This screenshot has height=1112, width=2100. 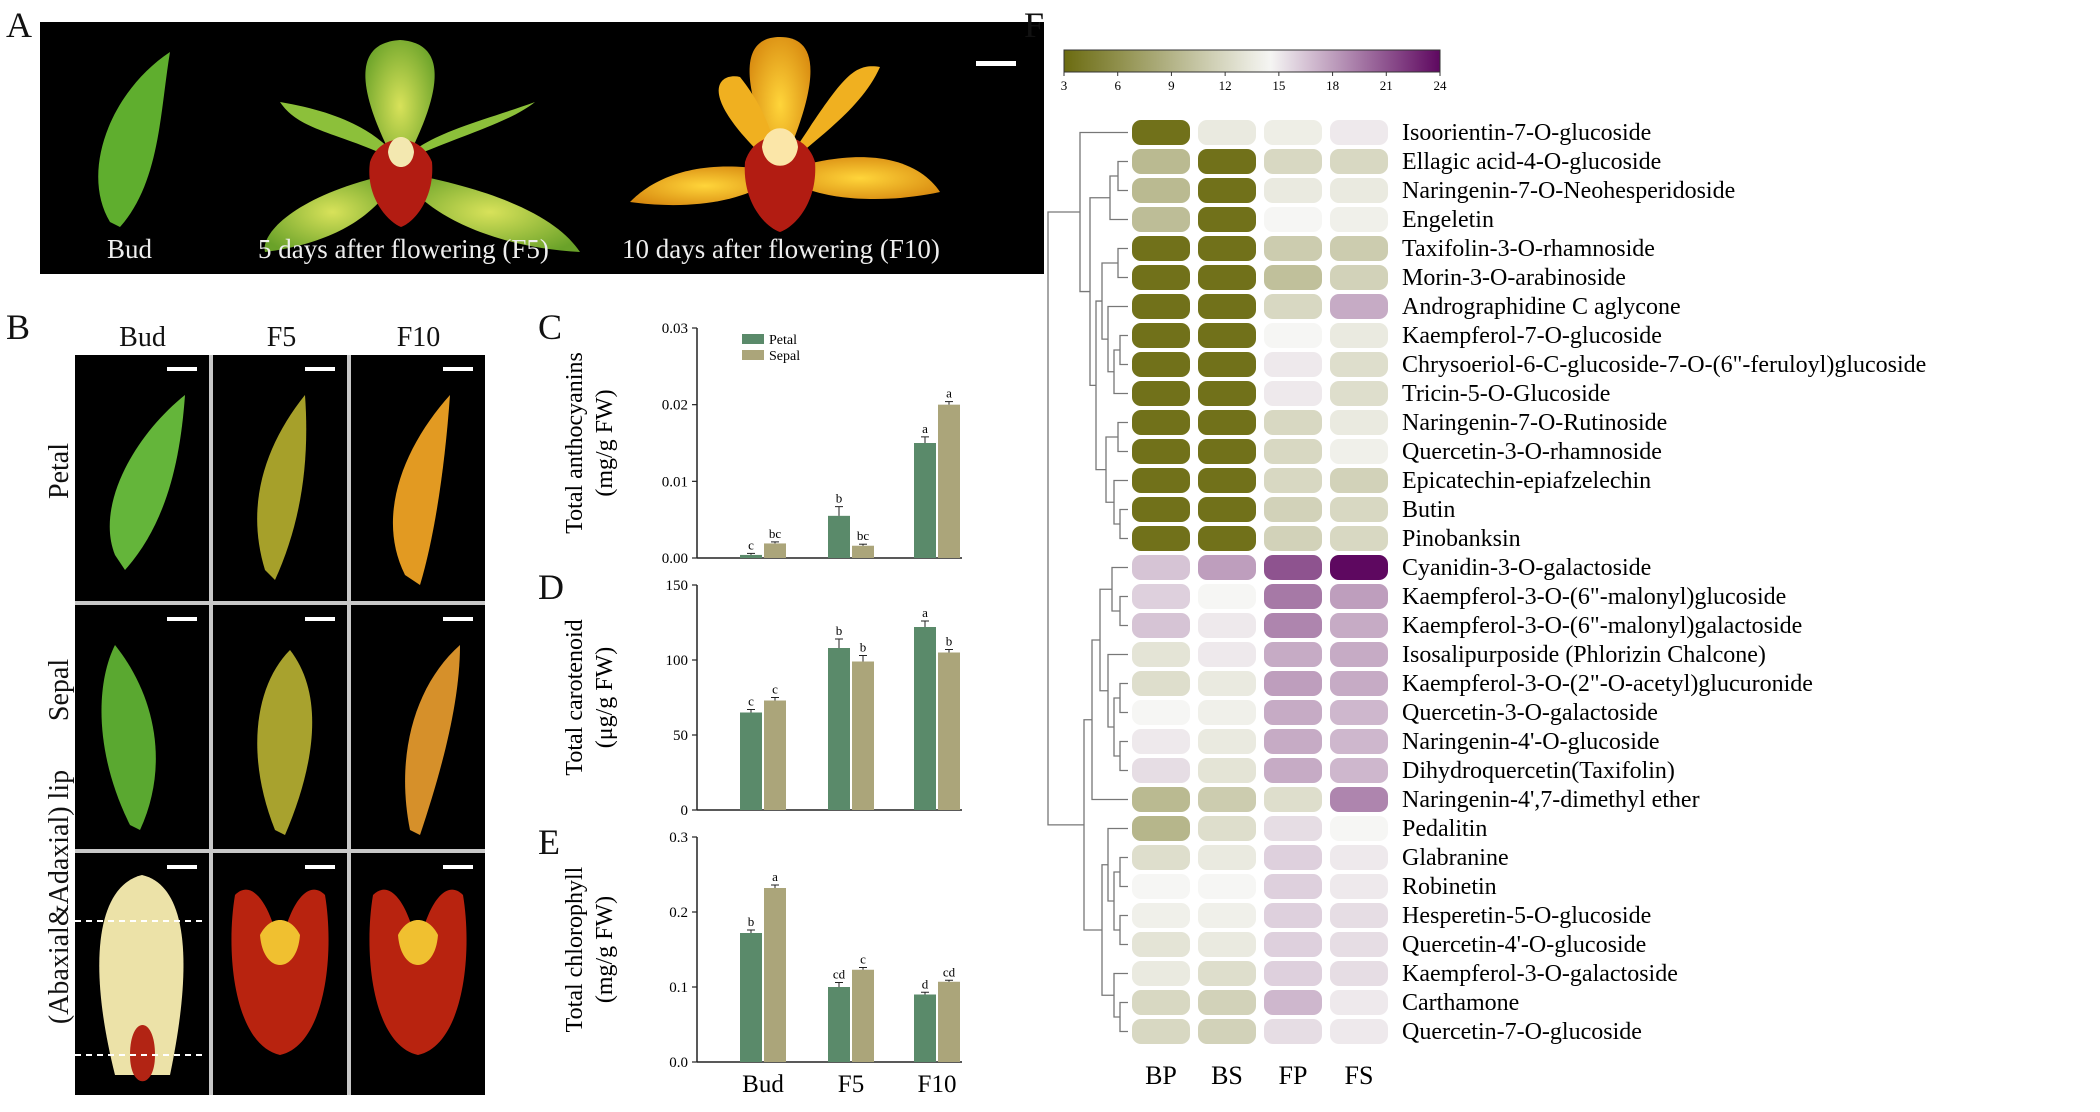 I want to click on heatmap-column-label-fp: FP, so click(x=1293, y=1075).